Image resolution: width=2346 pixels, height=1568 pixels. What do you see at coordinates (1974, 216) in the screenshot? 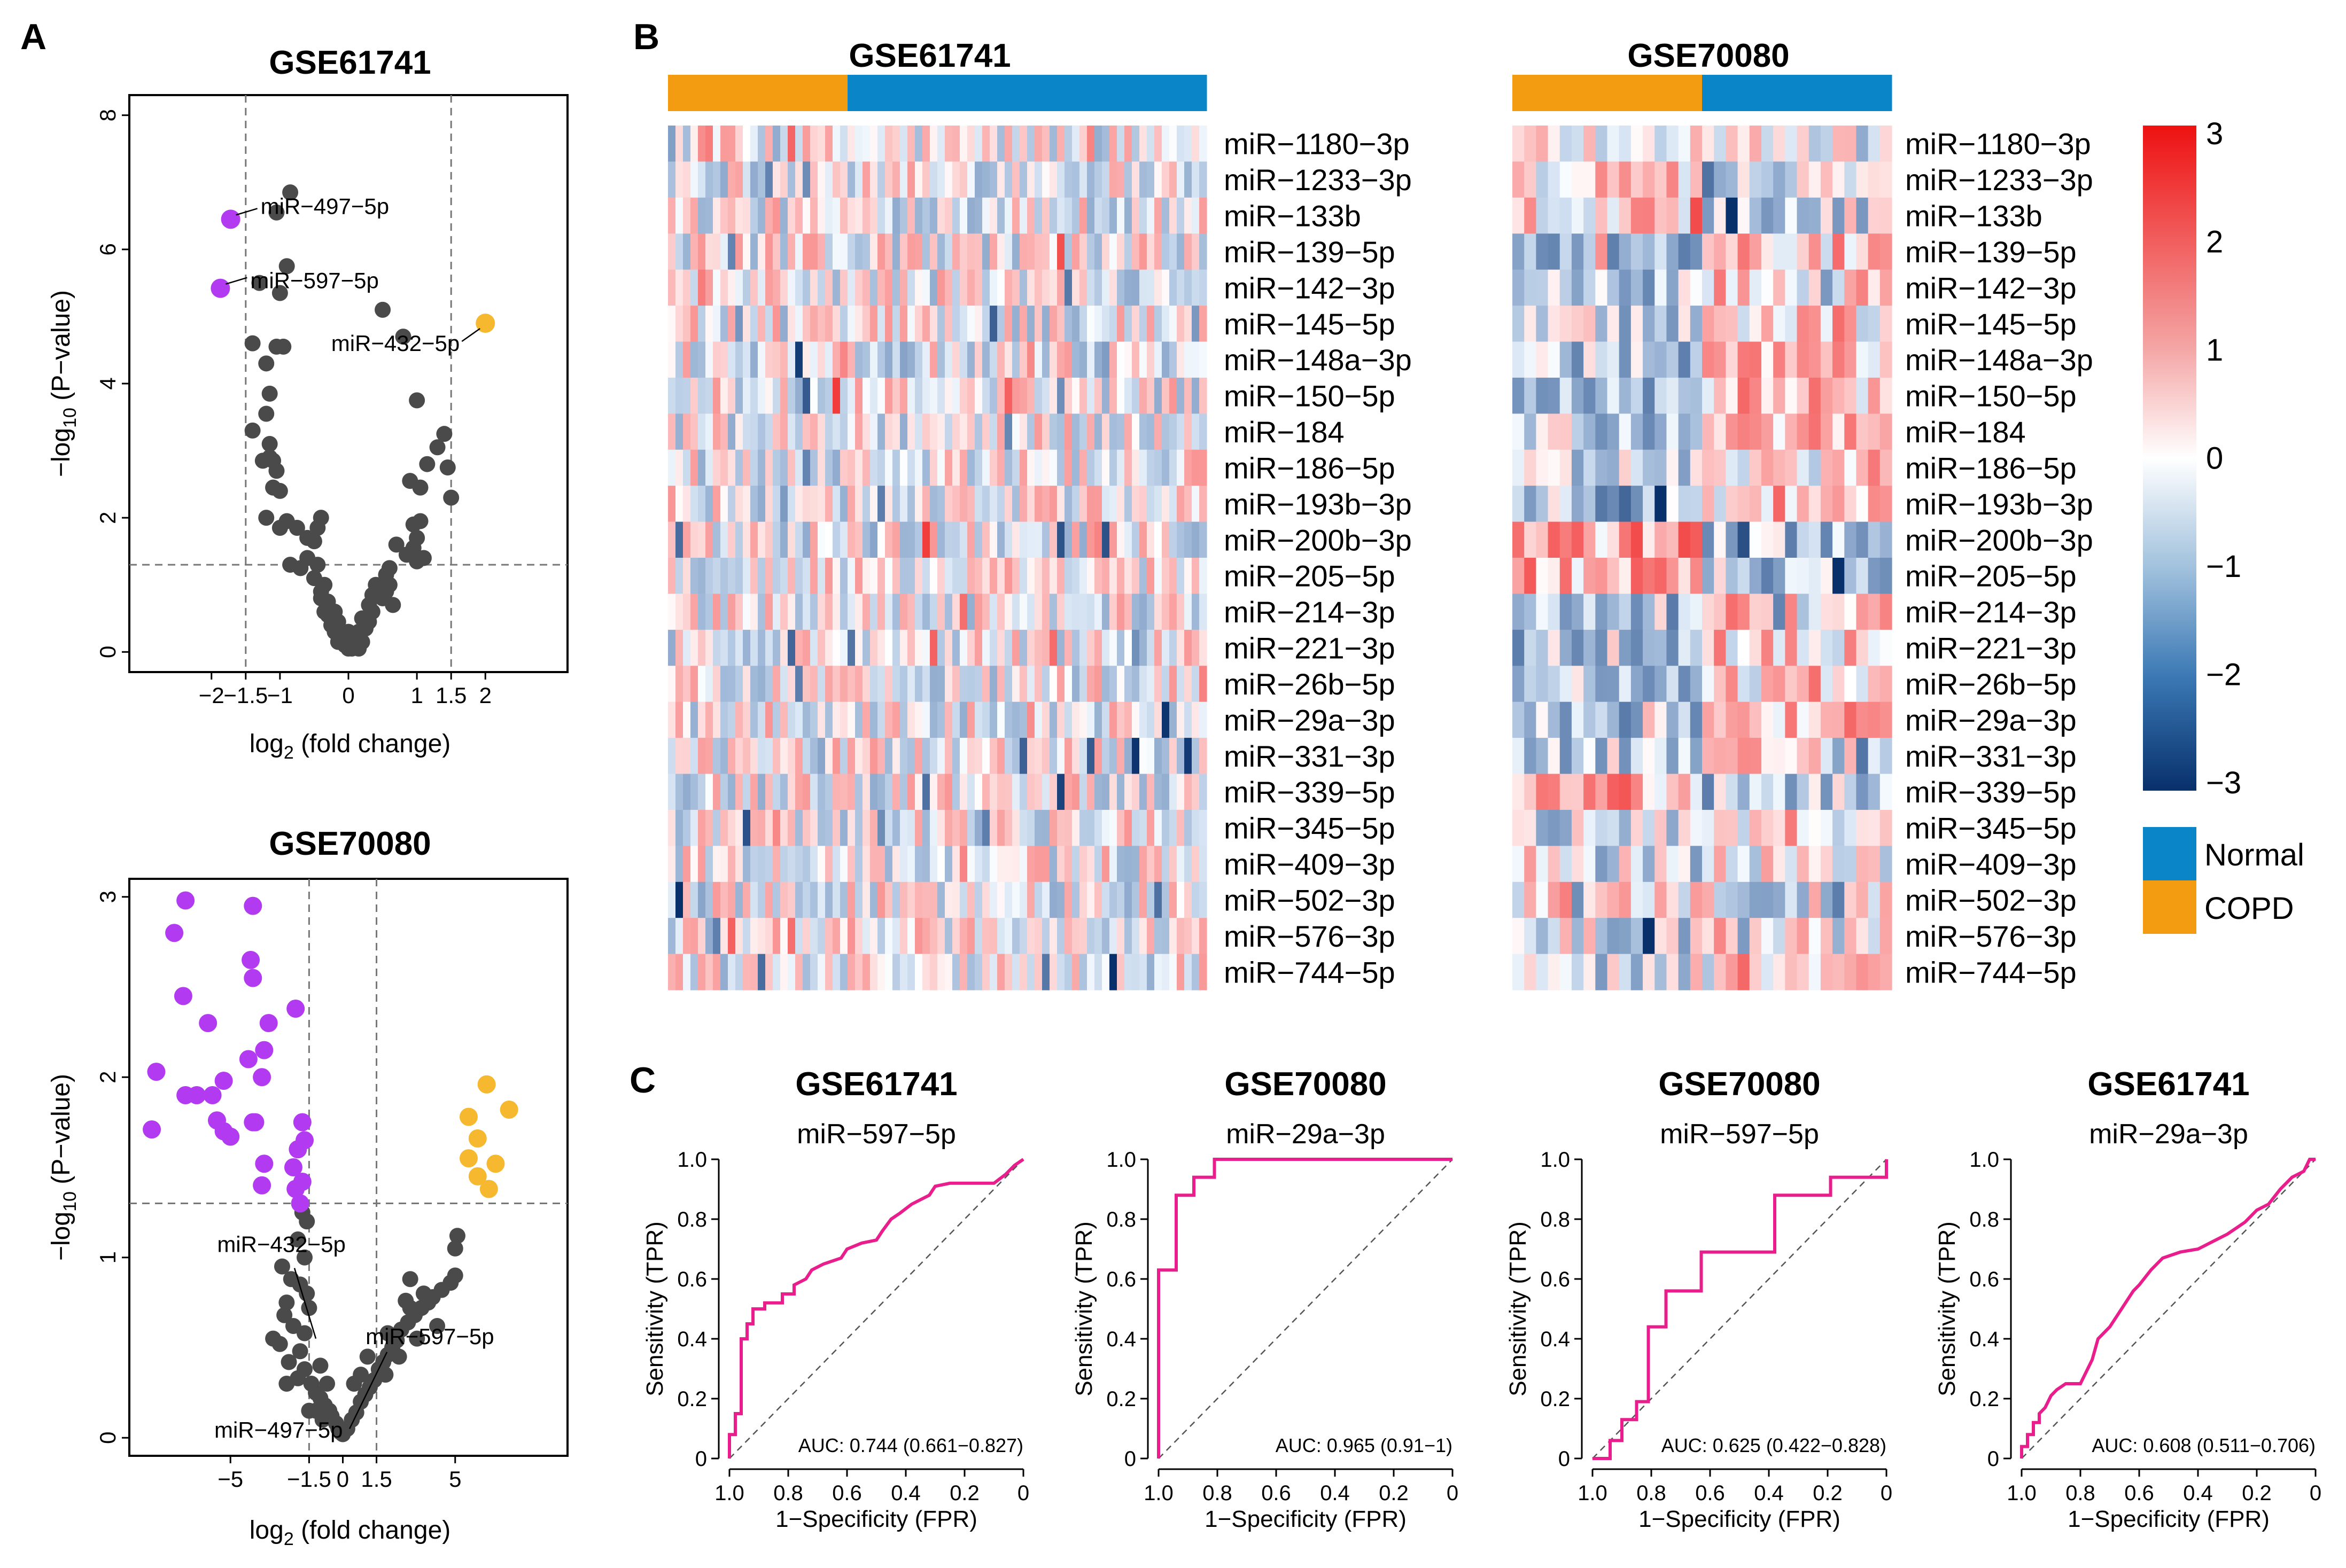
I see `mirna-row-label: miR−133b` at bounding box center [1974, 216].